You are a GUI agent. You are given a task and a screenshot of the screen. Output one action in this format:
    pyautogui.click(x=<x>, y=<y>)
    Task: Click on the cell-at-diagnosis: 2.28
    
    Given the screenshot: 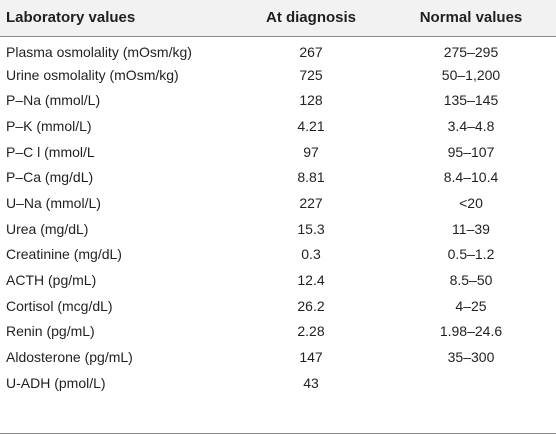 What is the action you would take?
    pyautogui.click(x=311, y=331)
    